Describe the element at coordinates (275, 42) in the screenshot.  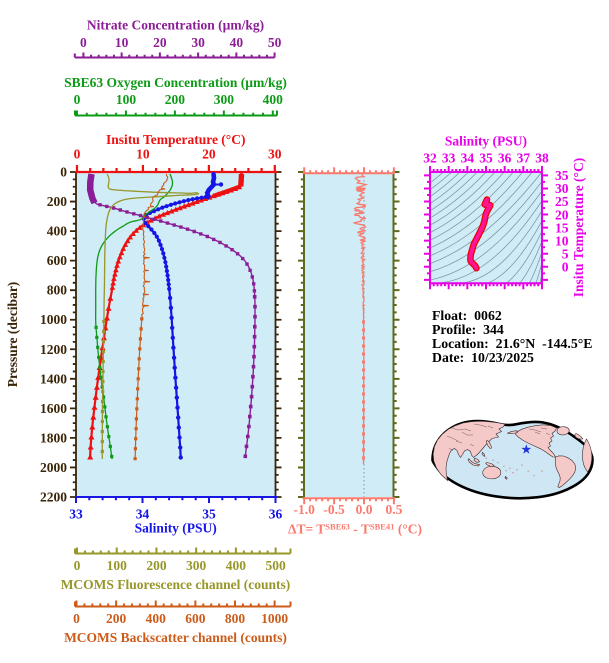
I see `svg-text: 50` at that location.